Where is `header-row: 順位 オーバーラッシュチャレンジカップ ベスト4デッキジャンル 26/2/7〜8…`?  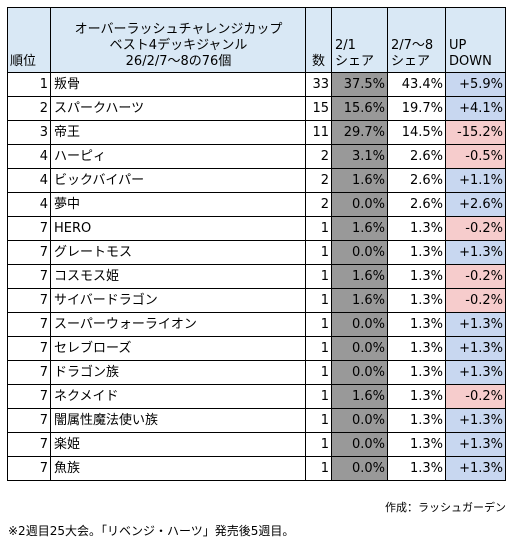 header-row: 順位 オーバーラッシュチャレンジカップ ベスト4デッキジャンル 26/2/7〜8… is located at coordinates (256, 40).